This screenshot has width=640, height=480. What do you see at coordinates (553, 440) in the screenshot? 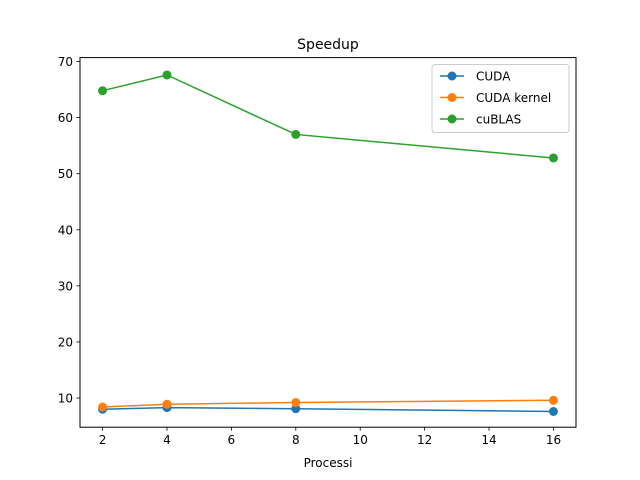
I see `x-tick-label: 16` at bounding box center [553, 440].